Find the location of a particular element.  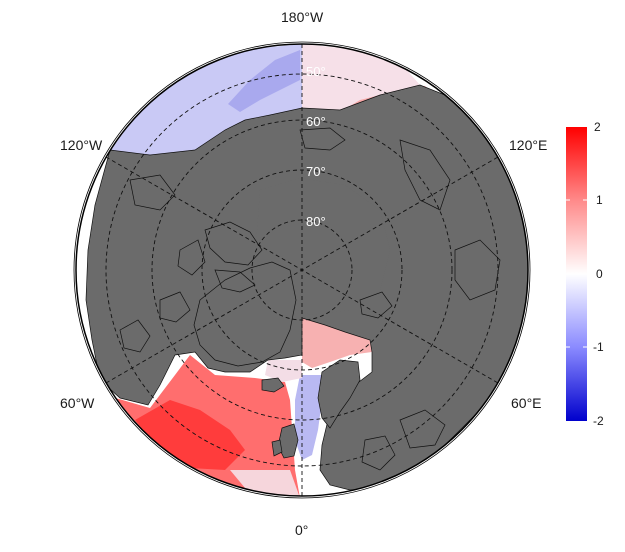

lon-label-60e: 60°E is located at coordinates (526, 403).